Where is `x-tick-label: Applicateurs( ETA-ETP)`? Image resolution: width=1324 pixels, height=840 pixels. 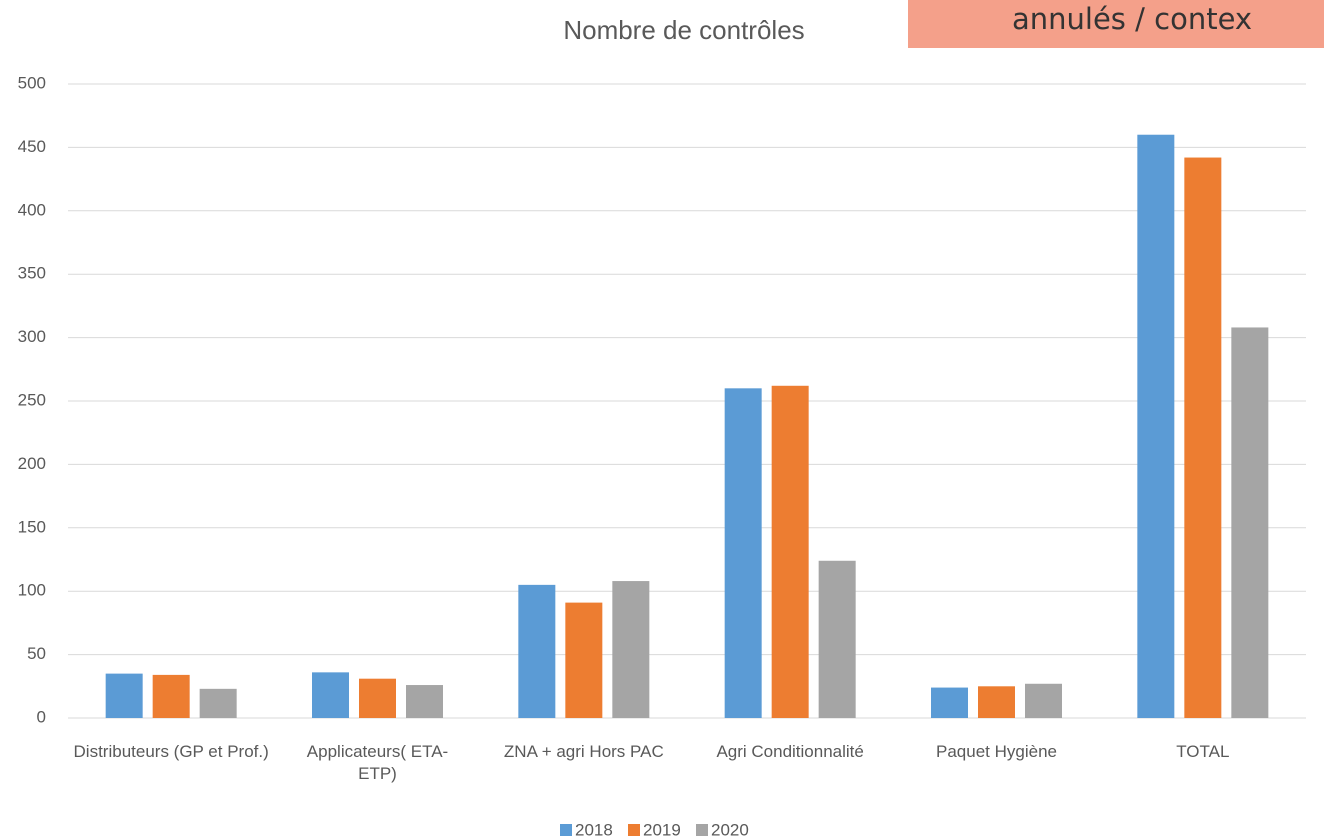
x-tick-label: Applicateurs( ETA-ETP) is located at coordinates (377, 762).